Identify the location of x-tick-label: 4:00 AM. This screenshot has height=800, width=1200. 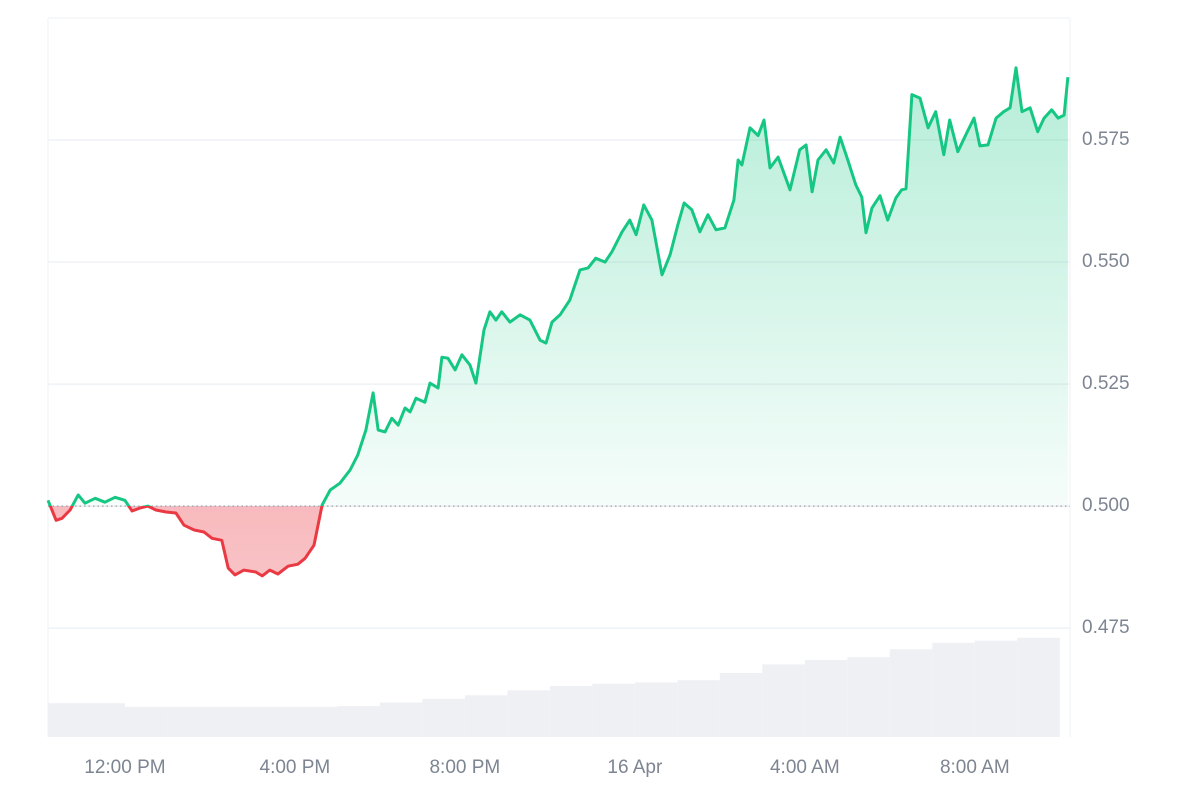
(805, 767).